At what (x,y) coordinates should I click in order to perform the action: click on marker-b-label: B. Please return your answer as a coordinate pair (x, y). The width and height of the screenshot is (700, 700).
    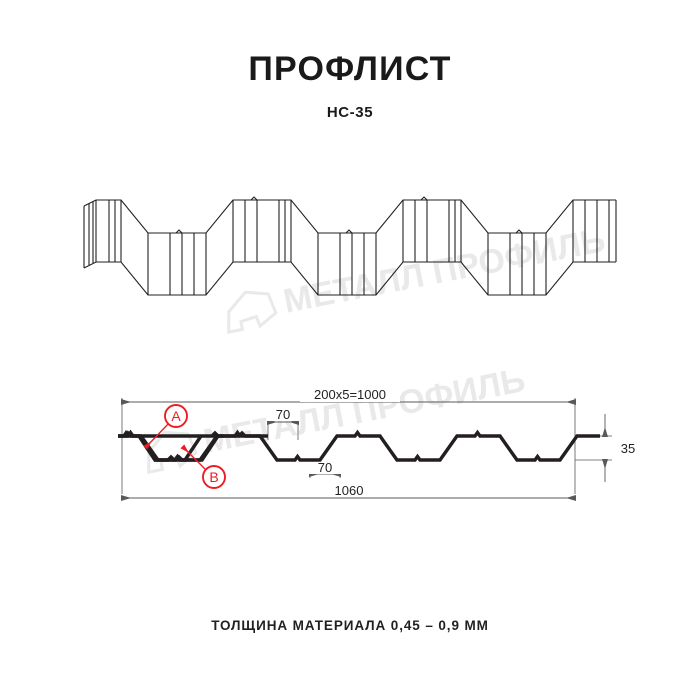
    Looking at the image, I should click on (213, 477).